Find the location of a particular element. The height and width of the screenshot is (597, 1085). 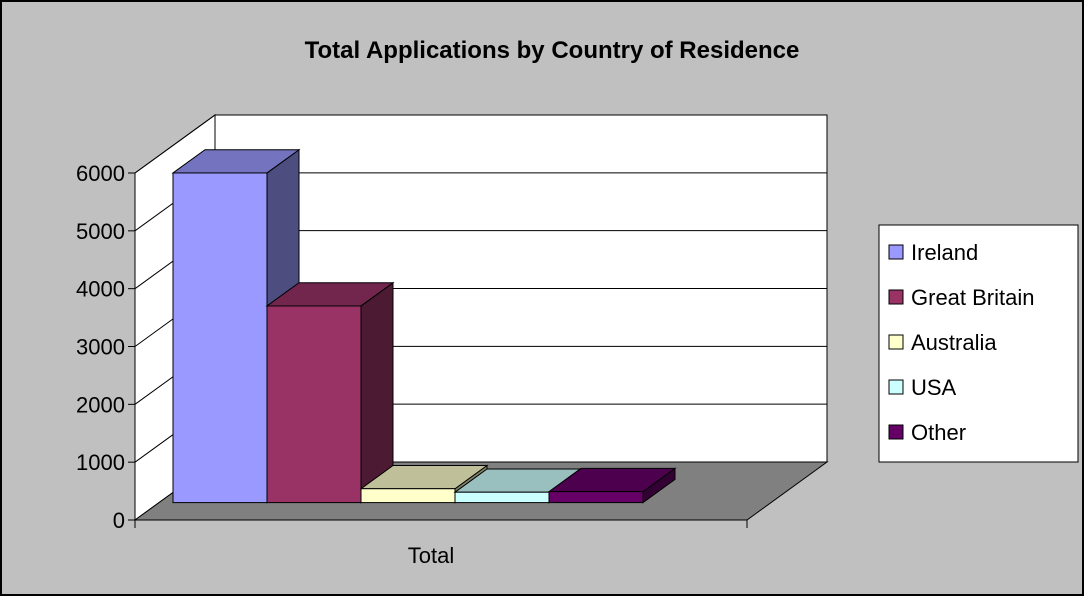

bar-great-britain is located at coordinates (330, 392).